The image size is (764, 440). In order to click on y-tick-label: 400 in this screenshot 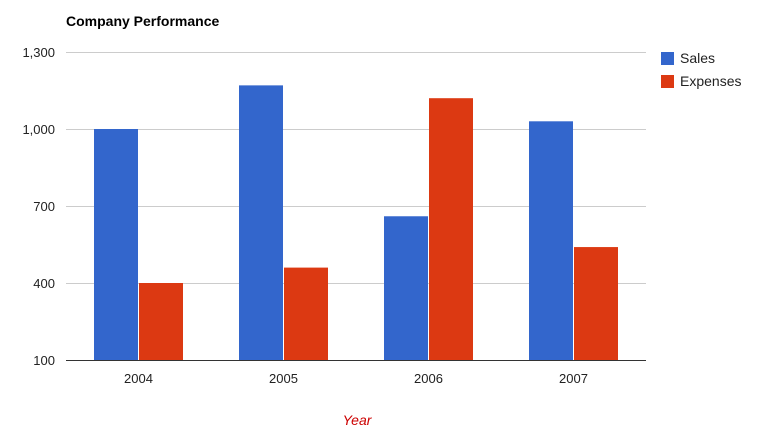, I will do `click(44, 283)`.